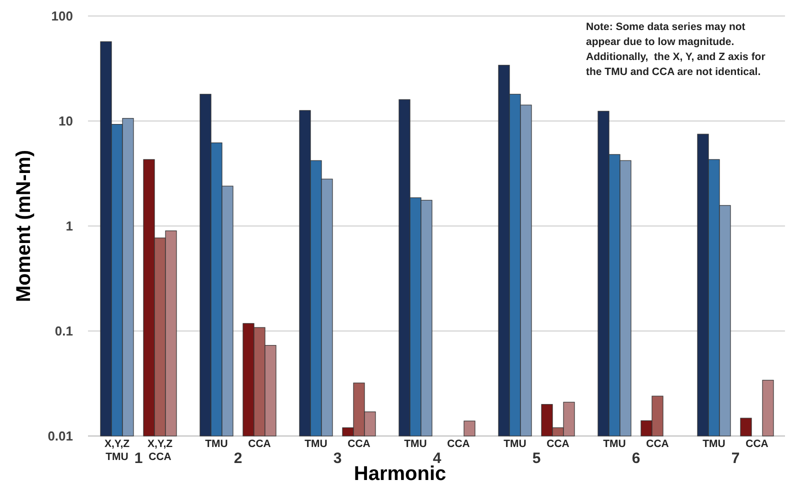 The width and height of the screenshot is (788, 487). I want to click on text: 1, so click(138, 458).